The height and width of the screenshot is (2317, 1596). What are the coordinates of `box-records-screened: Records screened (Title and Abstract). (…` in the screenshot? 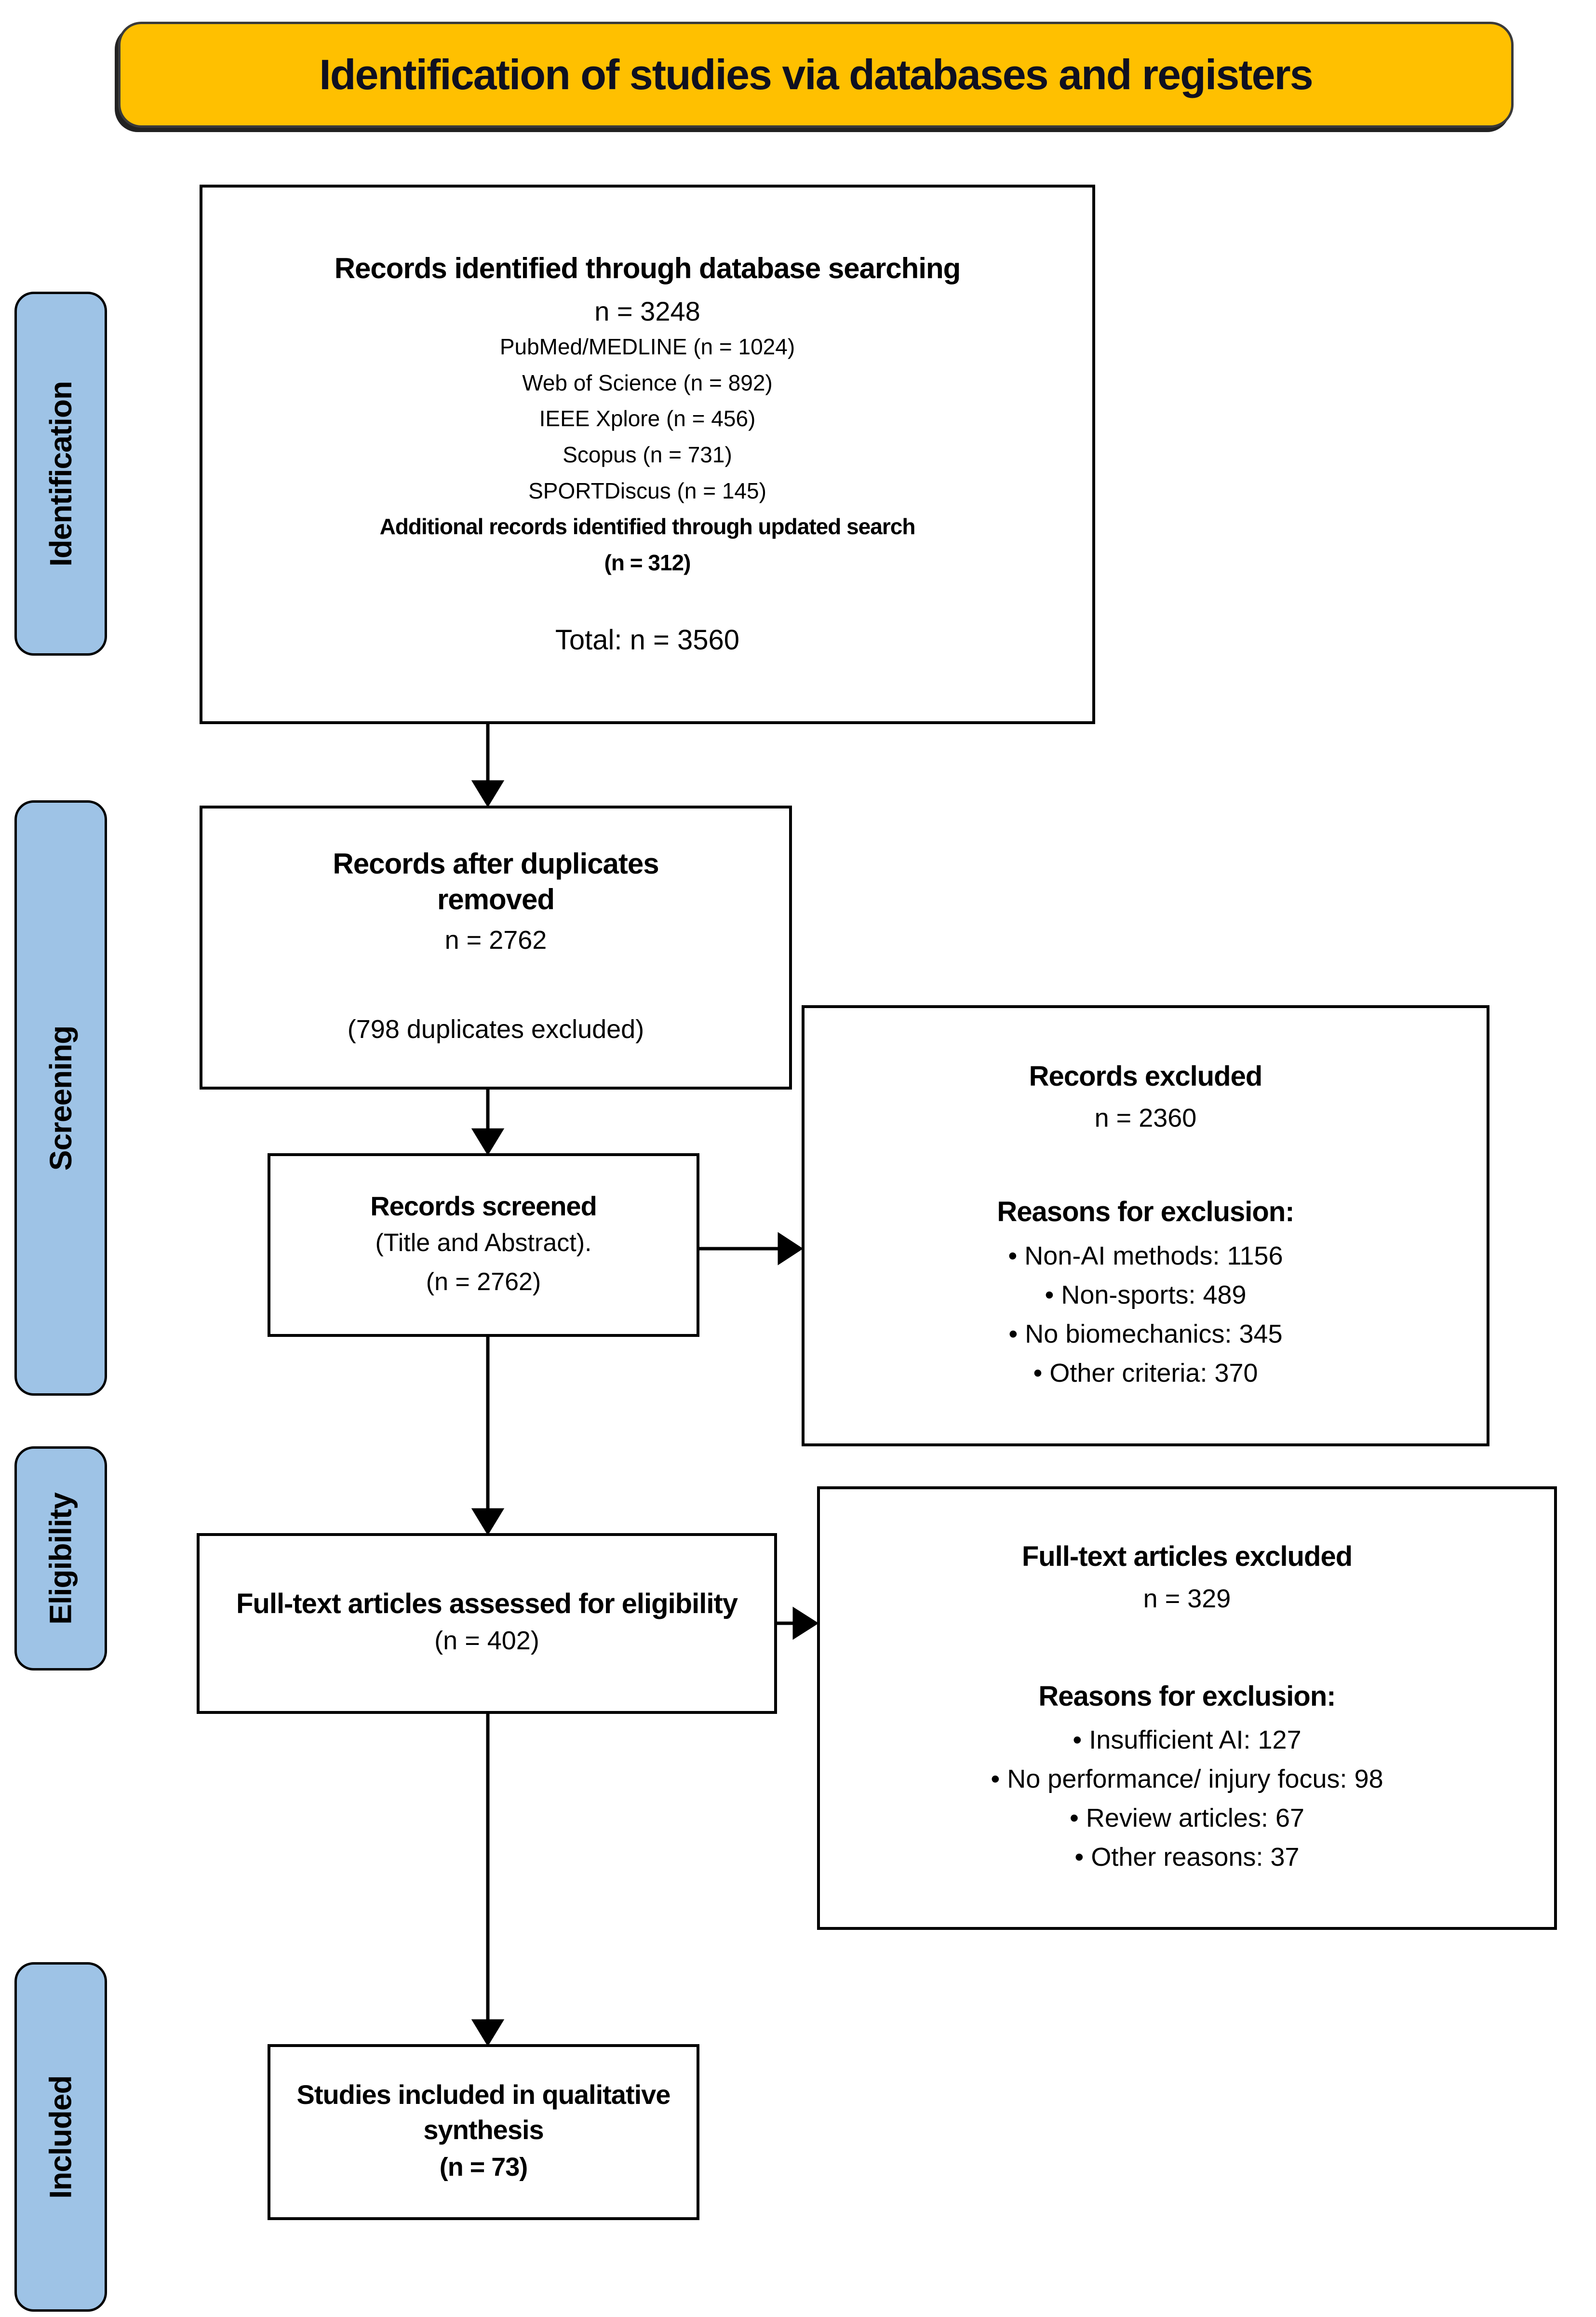 It's located at (483, 1245).